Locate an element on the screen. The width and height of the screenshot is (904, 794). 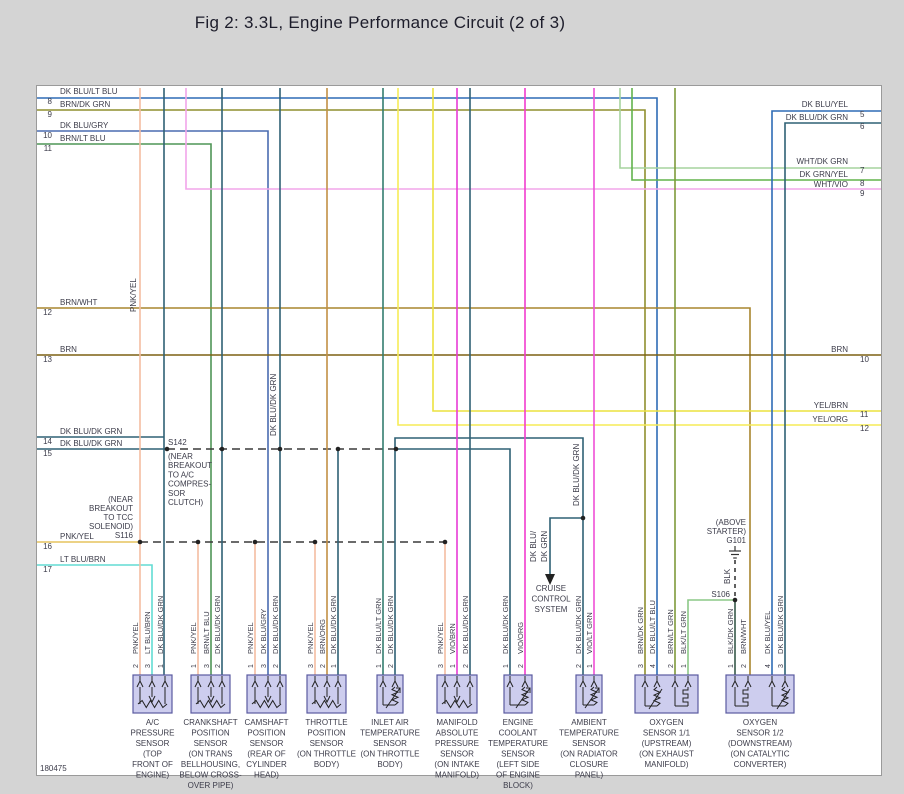
wire-label: BRN/LT BLU is located at coordinates (83, 138).